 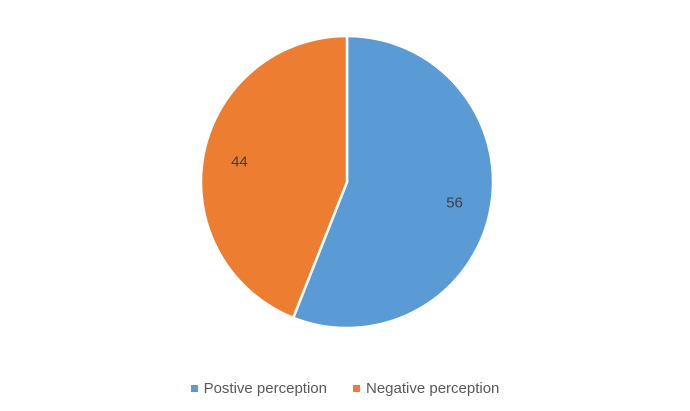 I want to click on legend-swatch-negative, so click(x=356, y=388).